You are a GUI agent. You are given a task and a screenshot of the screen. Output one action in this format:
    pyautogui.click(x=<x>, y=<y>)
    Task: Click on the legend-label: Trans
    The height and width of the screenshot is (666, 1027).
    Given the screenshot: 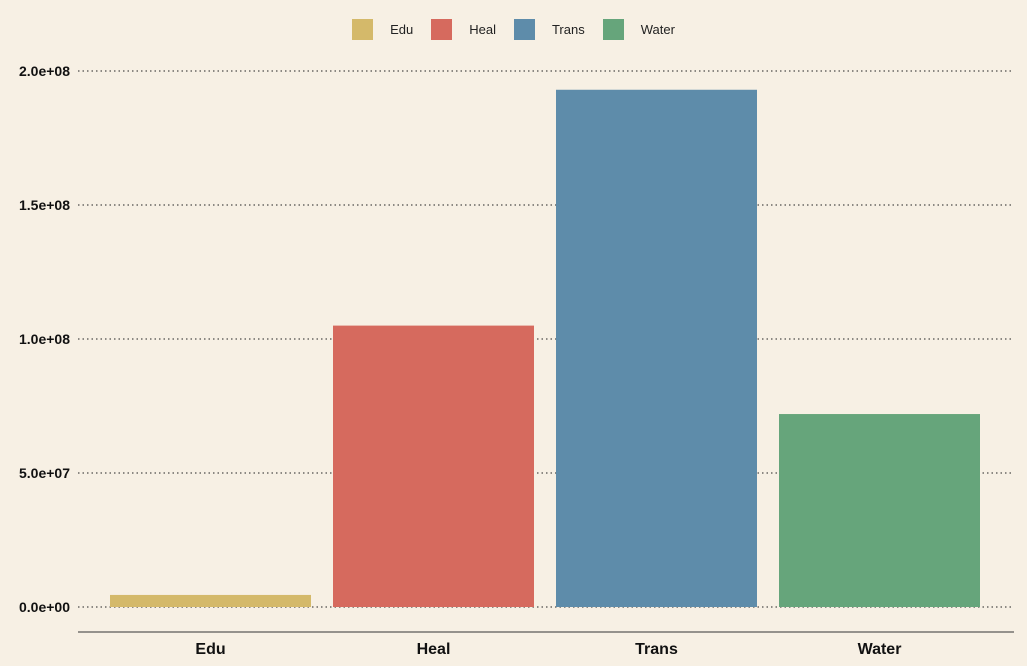 What is the action you would take?
    pyautogui.click(x=568, y=29)
    